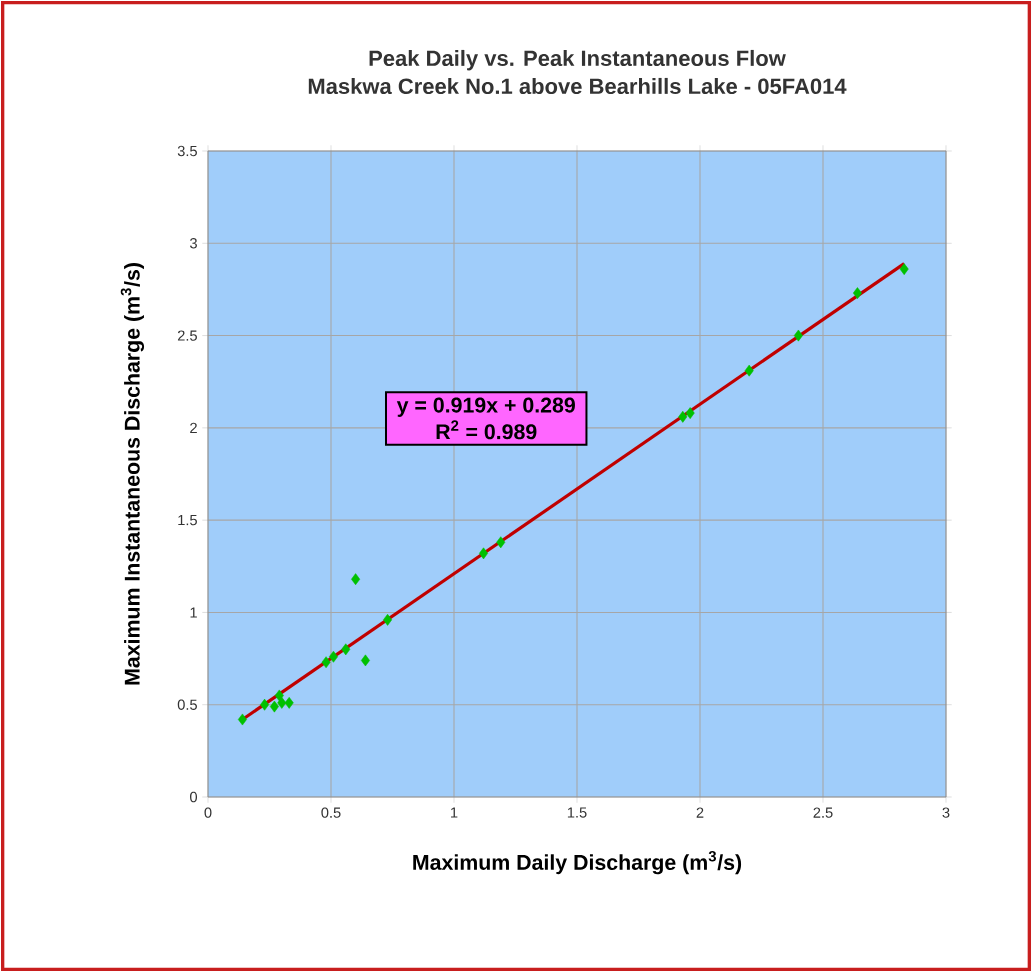 This screenshot has width=1032, height=972. Describe the element at coordinates (577, 812) in the screenshot. I see `x-tick-label: 1.5` at that location.